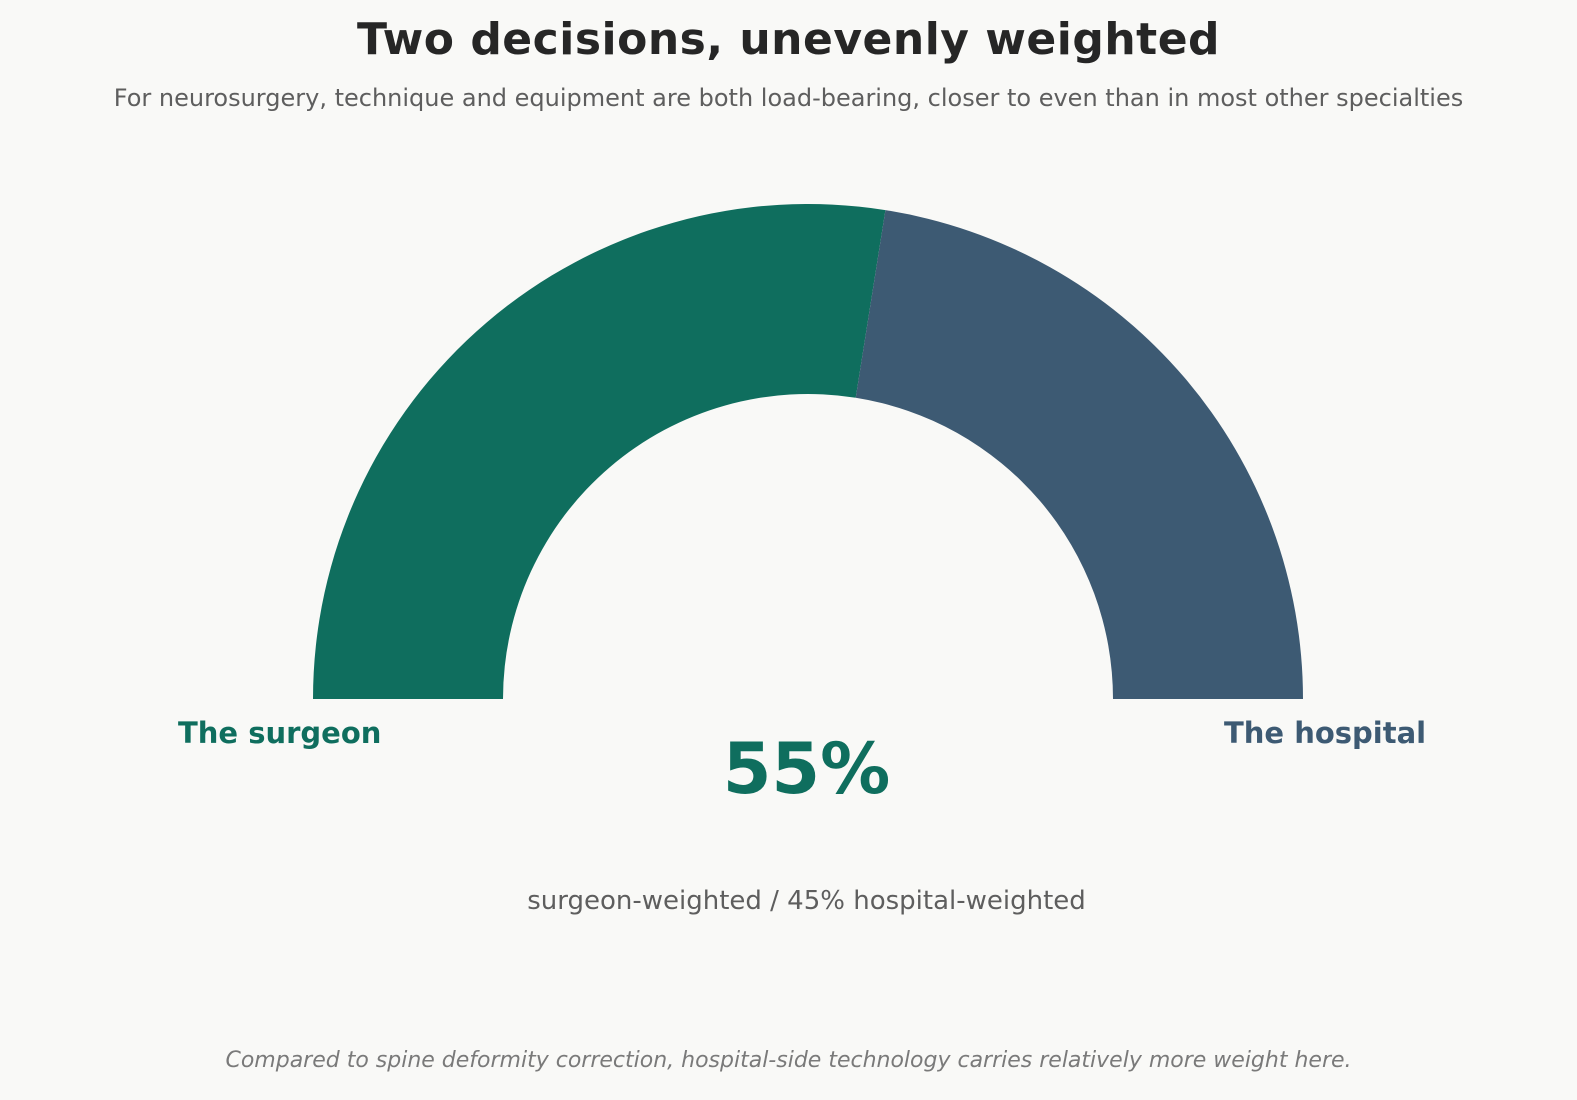 This screenshot has height=1100, width=1577. Describe the element at coordinates (806, 901) in the screenshot. I see `split-caption: surgeon-weighted / 45% hospital-weighted` at that location.